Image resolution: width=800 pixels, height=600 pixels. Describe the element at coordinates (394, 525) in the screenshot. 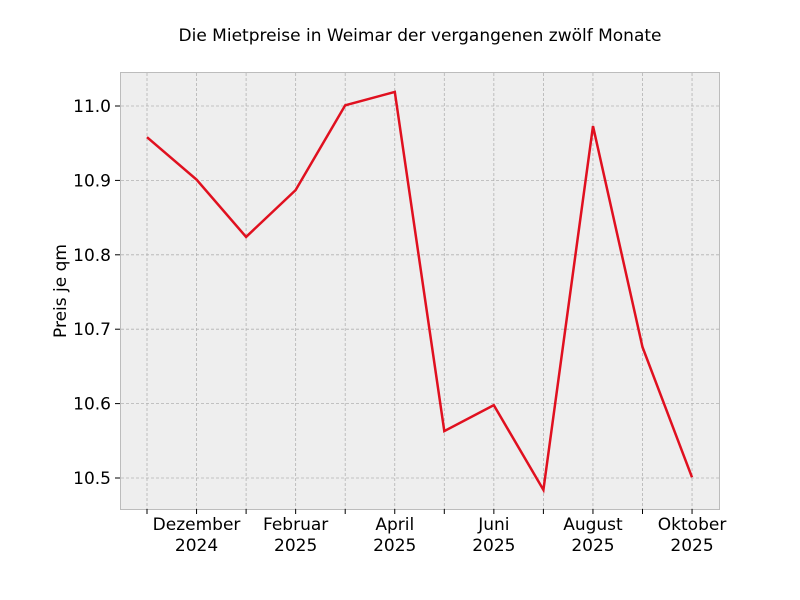

I see `x-tick-label: April` at that location.